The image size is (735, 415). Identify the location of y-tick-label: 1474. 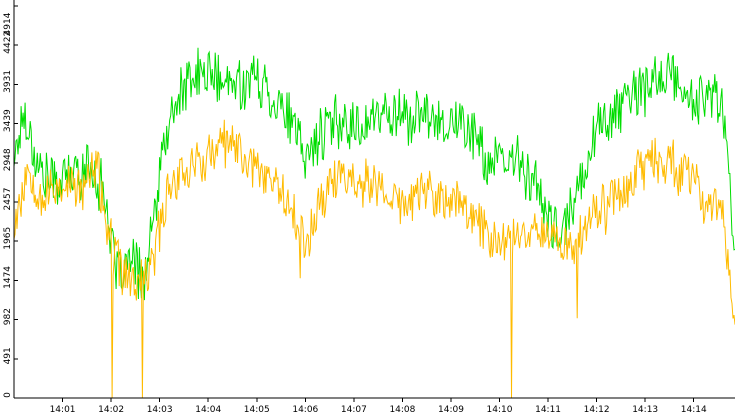
(8, 277).